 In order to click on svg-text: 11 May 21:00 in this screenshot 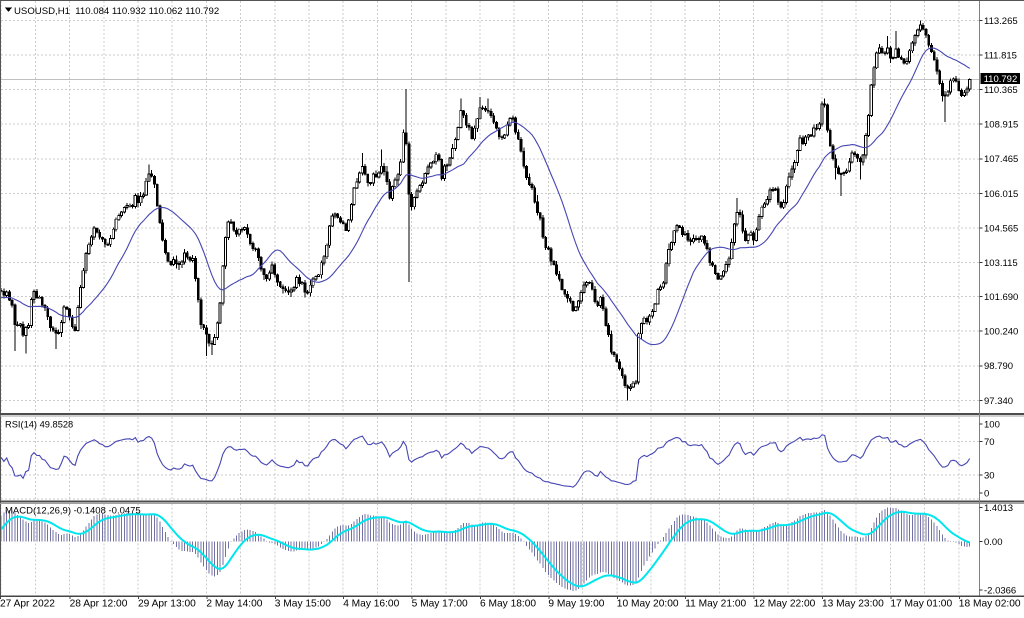, I will do `click(715, 604)`.